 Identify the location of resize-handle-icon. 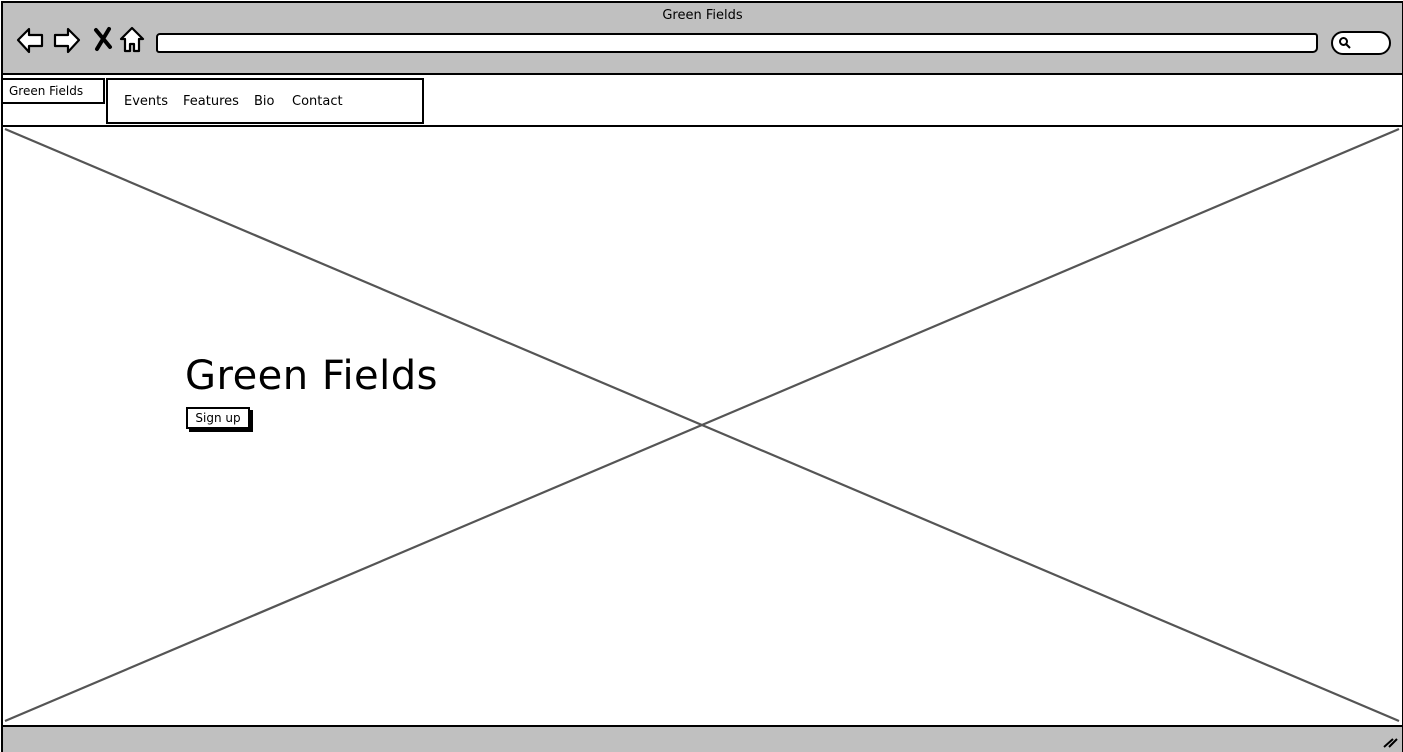
(1390, 742).